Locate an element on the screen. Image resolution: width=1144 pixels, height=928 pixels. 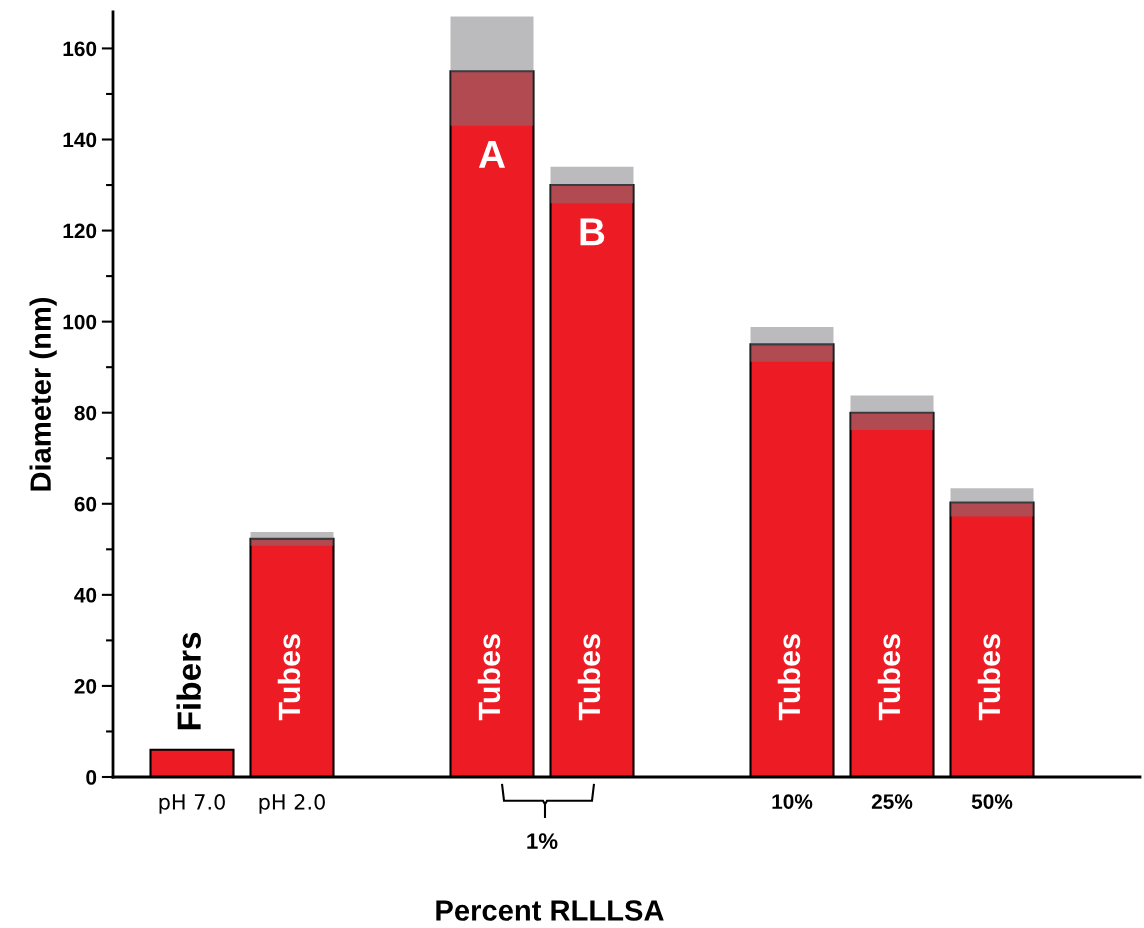
y-tick-label: 100 is located at coordinates (80, 322).